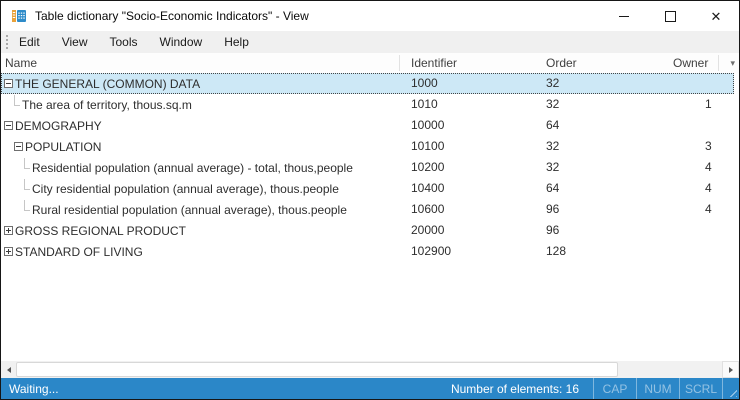 The width and height of the screenshot is (740, 400). Describe the element at coordinates (691, 63) in the screenshot. I see `column-header-owner: Owner` at that location.